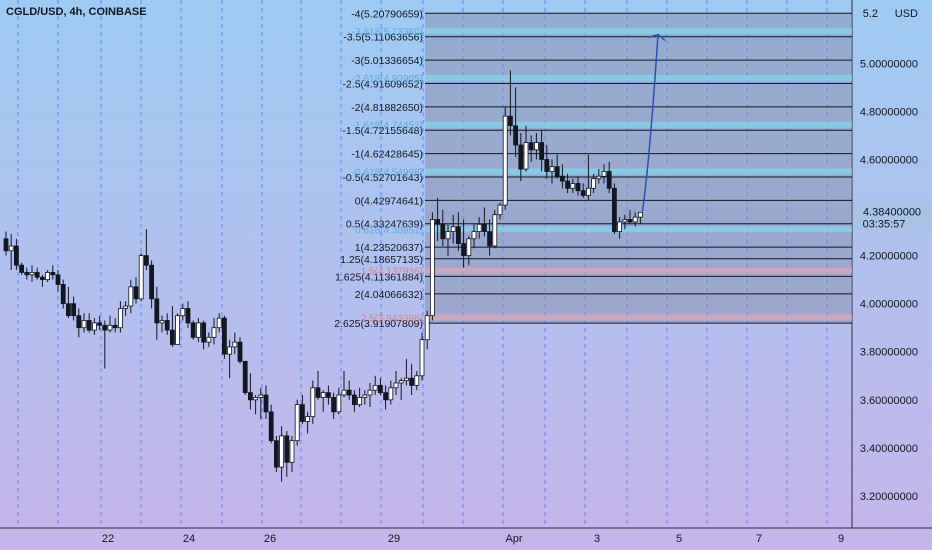 This screenshot has height=550, width=932. I want to click on current-price-label: 4.38400000, so click(892, 212).